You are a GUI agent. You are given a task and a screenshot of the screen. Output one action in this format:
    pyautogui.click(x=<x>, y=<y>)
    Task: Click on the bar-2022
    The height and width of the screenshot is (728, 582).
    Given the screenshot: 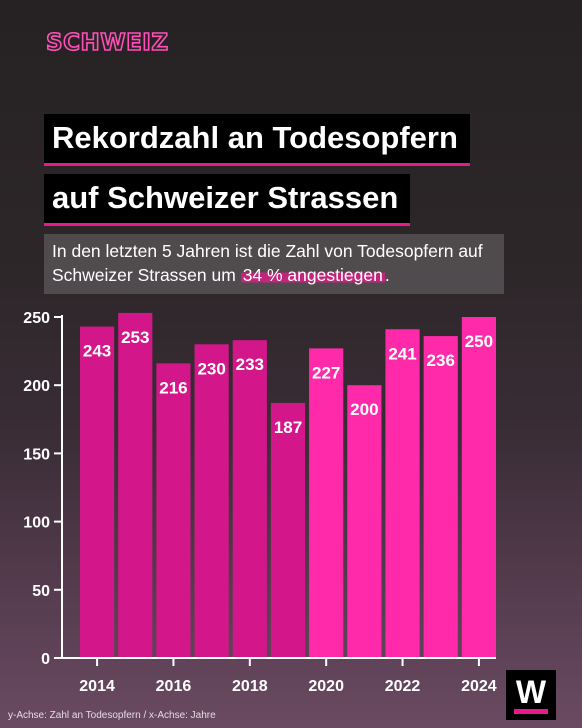 What is the action you would take?
    pyautogui.click(x=402, y=493)
    